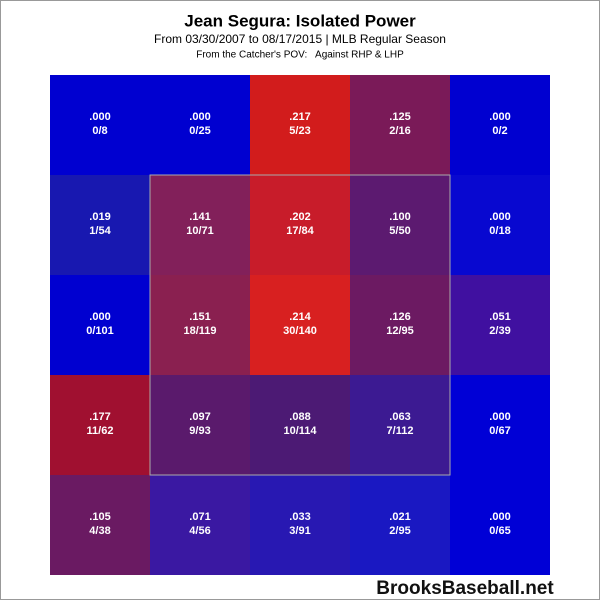  What do you see at coordinates (199, 417) in the screenshot?
I see `cell-value-label: .097` at bounding box center [199, 417].